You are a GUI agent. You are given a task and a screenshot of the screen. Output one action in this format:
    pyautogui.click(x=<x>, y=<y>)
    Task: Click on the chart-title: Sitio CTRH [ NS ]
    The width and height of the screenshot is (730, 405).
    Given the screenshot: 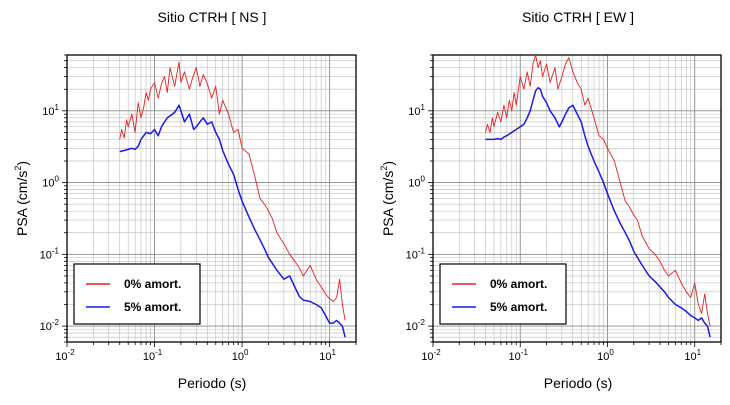 What is the action you would take?
    pyautogui.click(x=212, y=17)
    